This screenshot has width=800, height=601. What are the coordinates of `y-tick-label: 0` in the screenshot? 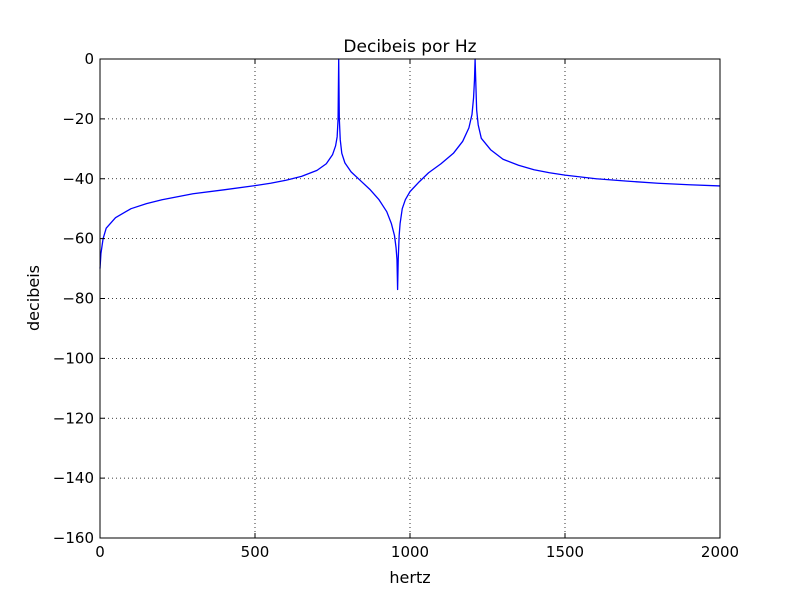 It's located at (89, 59).